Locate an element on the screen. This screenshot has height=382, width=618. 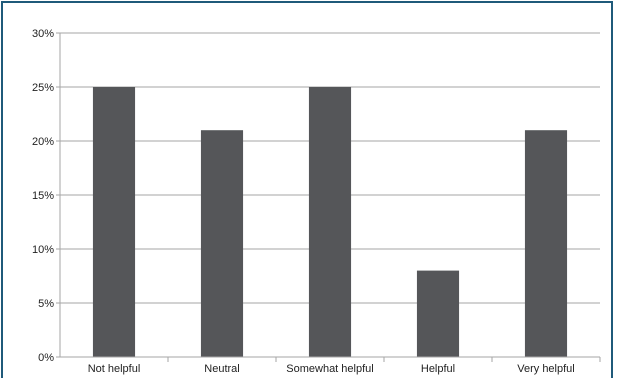
y-tick-label: 0% is located at coordinates (46, 358).